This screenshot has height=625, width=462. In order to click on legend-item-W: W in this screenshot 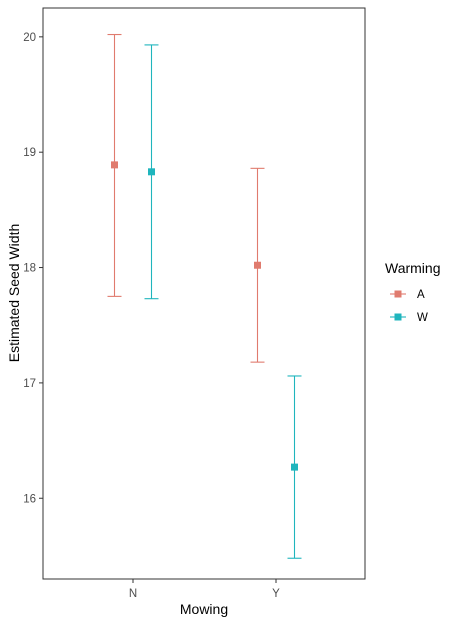, I will do `click(409, 318)`.